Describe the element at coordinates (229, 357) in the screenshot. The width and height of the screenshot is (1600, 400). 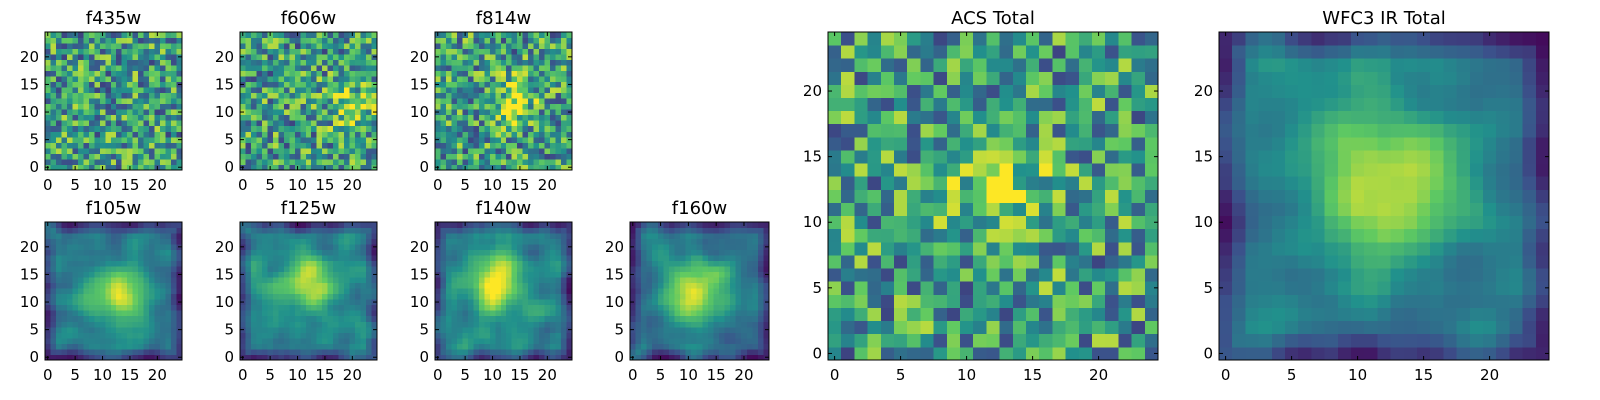
I see `y-tick-label: 0` at that location.